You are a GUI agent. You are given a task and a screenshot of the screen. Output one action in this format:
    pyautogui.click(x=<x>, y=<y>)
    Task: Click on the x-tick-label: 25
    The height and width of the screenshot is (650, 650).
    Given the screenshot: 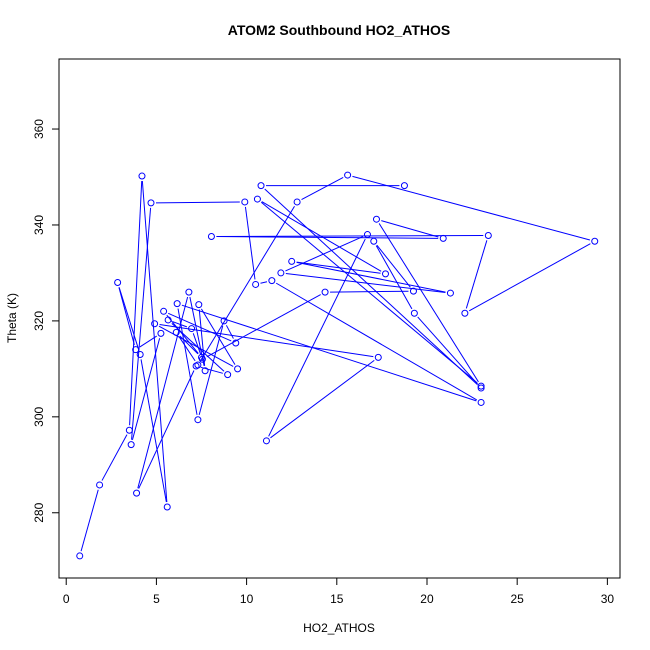 What is the action you would take?
    pyautogui.click(x=518, y=599)
    